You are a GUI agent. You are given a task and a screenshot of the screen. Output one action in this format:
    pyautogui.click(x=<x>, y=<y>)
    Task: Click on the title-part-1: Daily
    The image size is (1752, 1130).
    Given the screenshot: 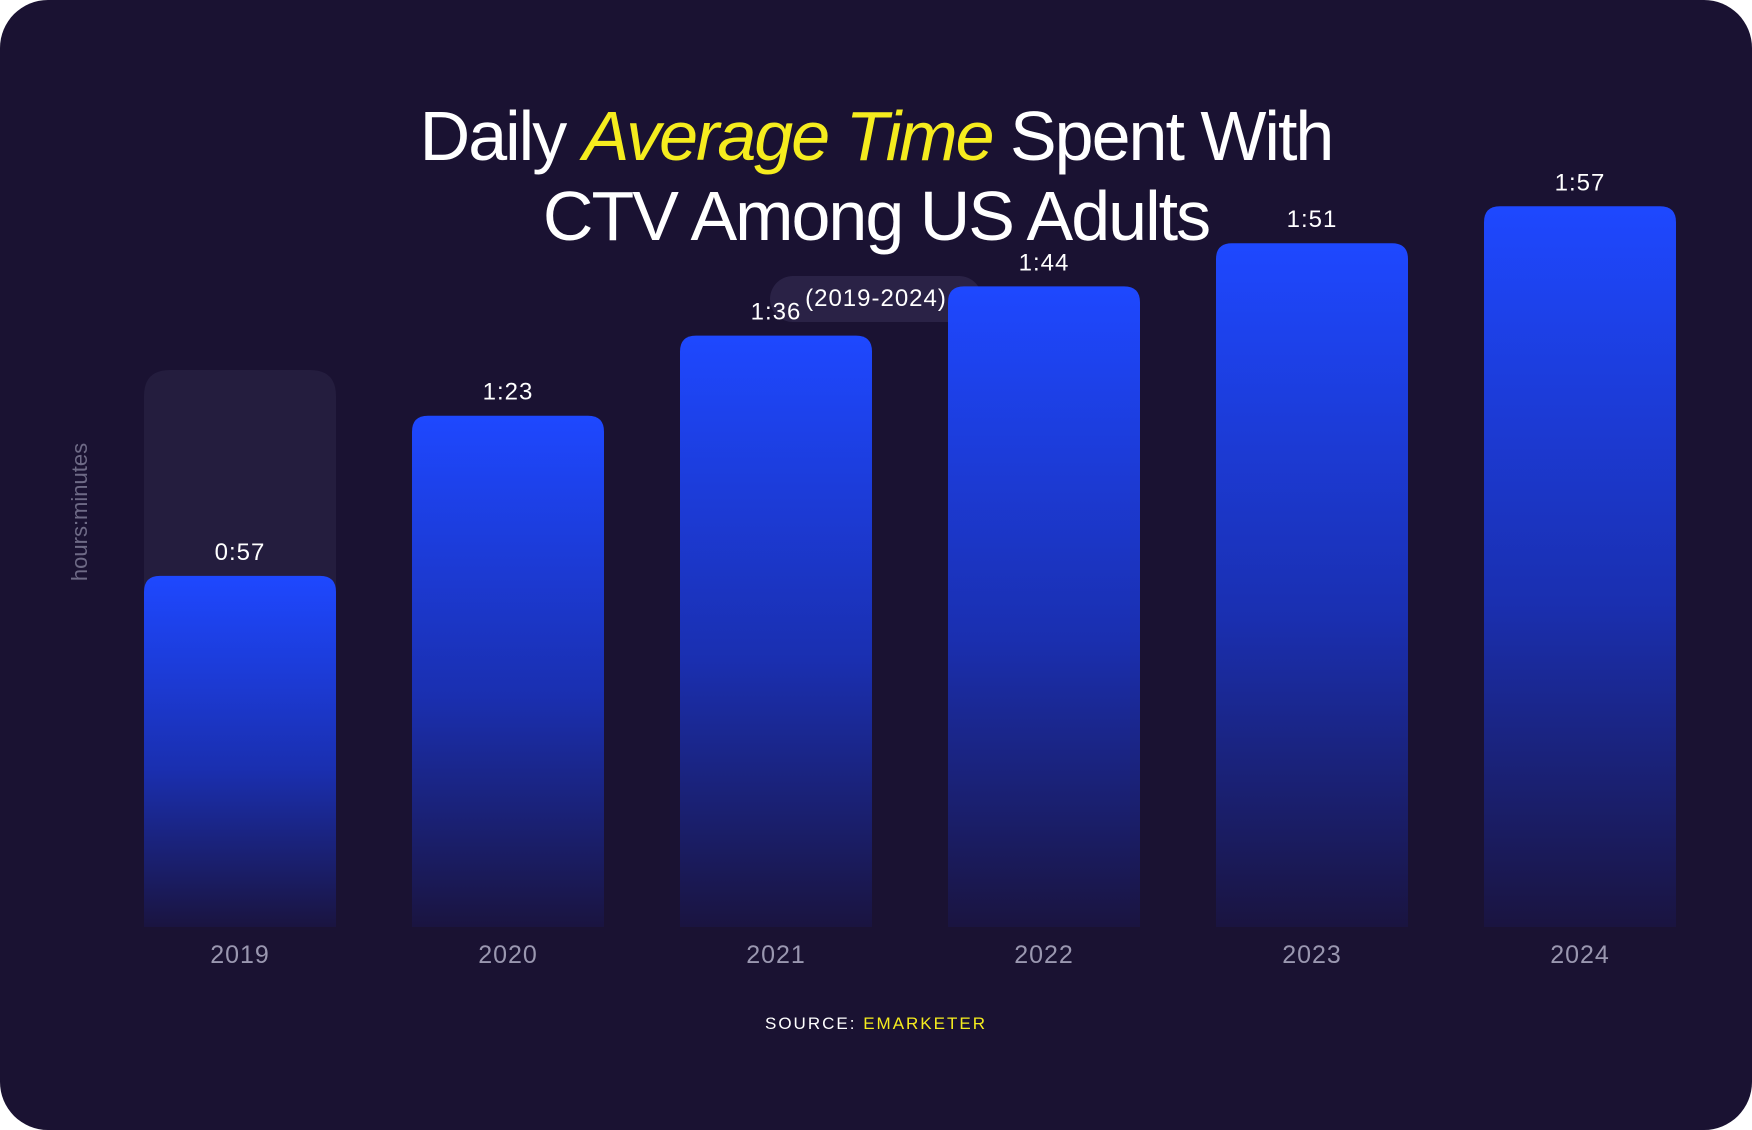 What is the action you would take?
    pyautogui.click(x=501, y=136)
    